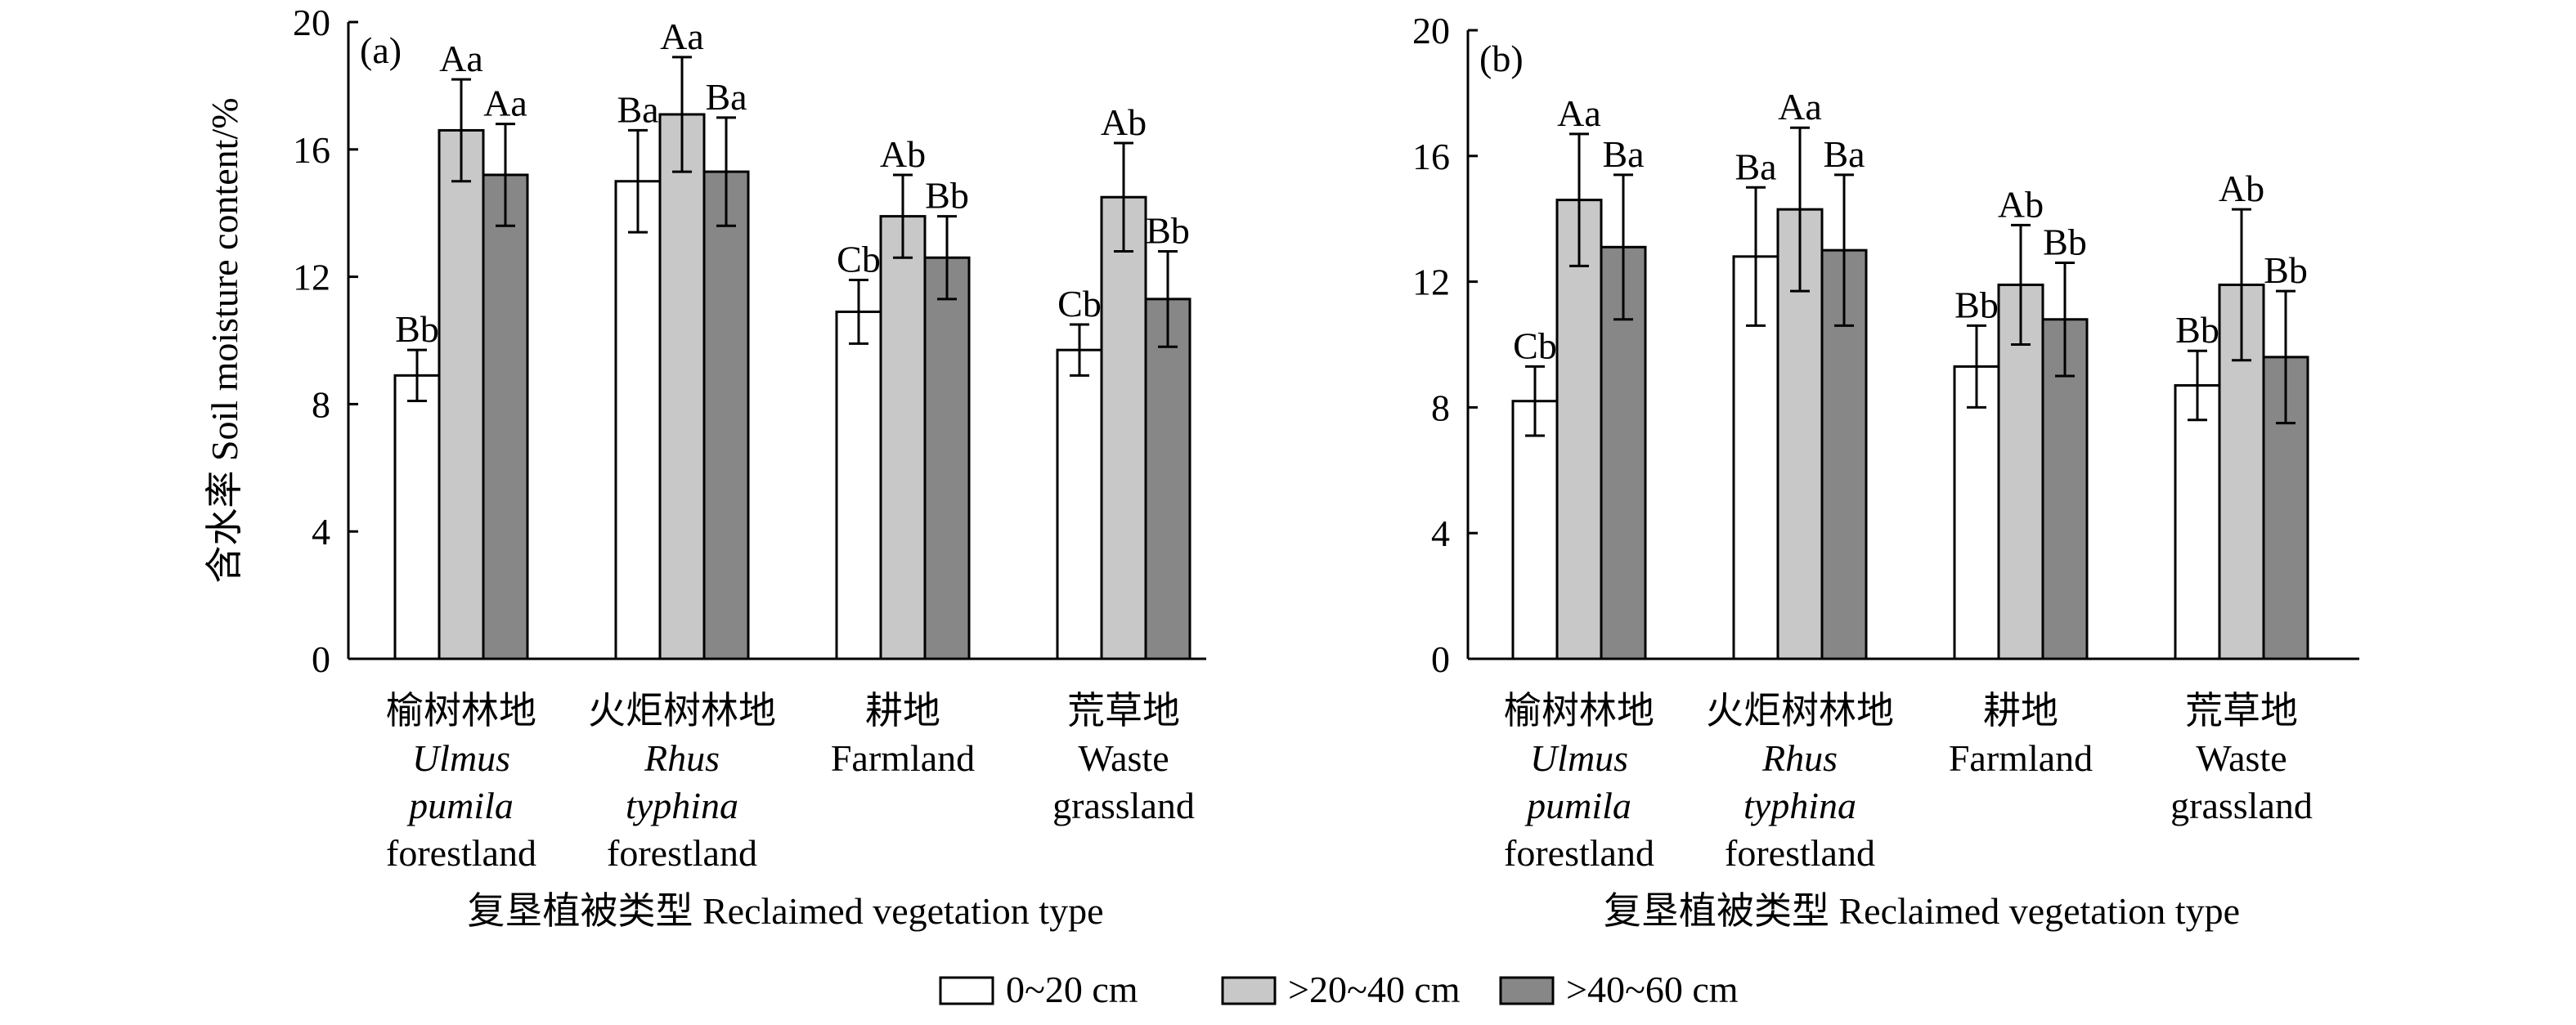 Image resolution: width=2576 pixels, height=1025 pixels. I want to click on legend: 0~20 cm >20~40 cm >40~60 cm, so click(1339, 989).